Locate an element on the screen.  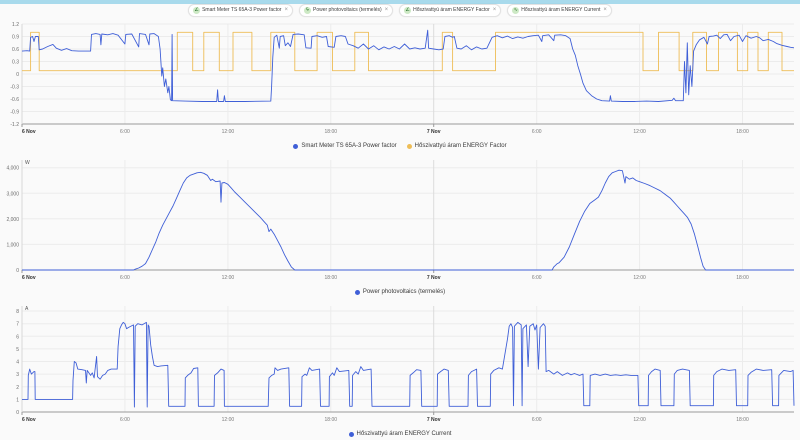
entity-chip-label: Hőszivattyú áram ENERGY Current is located at coordinates (561, 10).